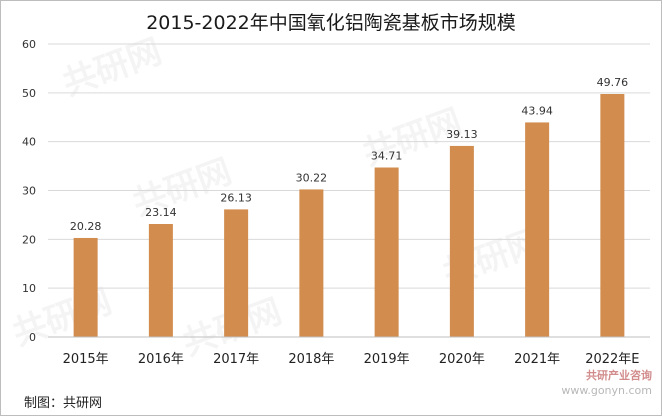 The height and width of the screenshot is (416, 662). What do you see at coordinates (63, 403) in the screenshot?
I see `source-note: 制图：共研网` at bounding box center [63, 403].